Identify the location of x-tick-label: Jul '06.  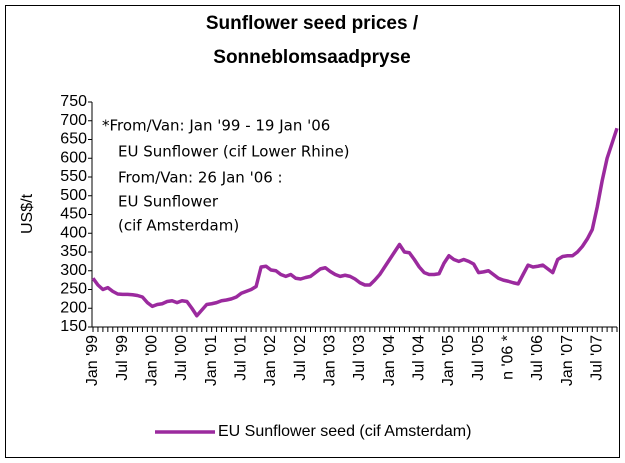
(537, 358).